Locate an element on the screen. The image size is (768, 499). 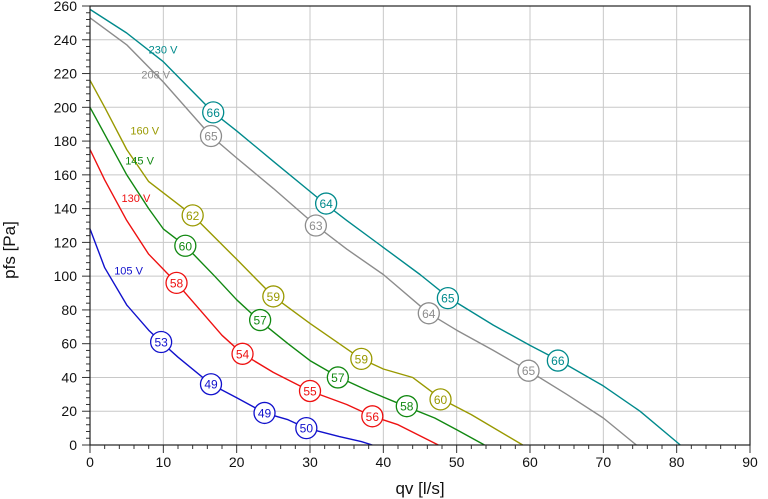
marker-label: 56 is located at coordinates (373, 417).